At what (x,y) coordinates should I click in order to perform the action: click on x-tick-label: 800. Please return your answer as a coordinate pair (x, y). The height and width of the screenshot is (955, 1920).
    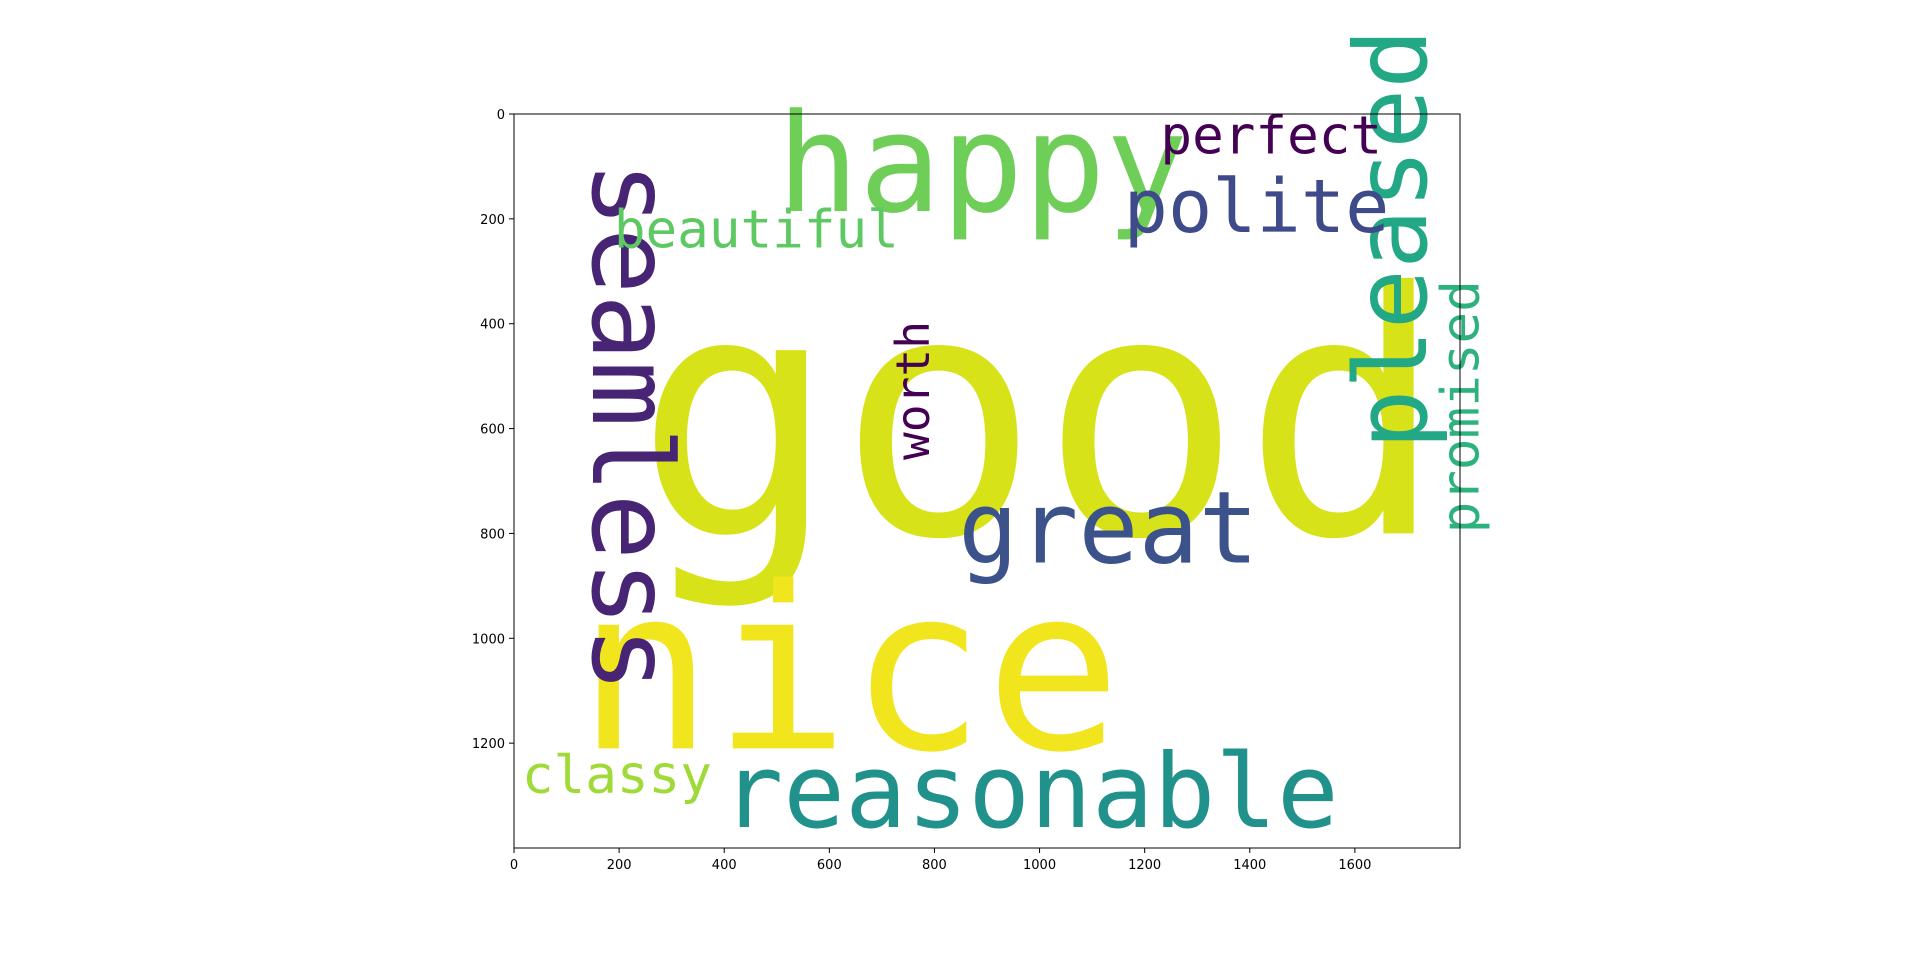
    Looking at the image, I should click on (934, 865).